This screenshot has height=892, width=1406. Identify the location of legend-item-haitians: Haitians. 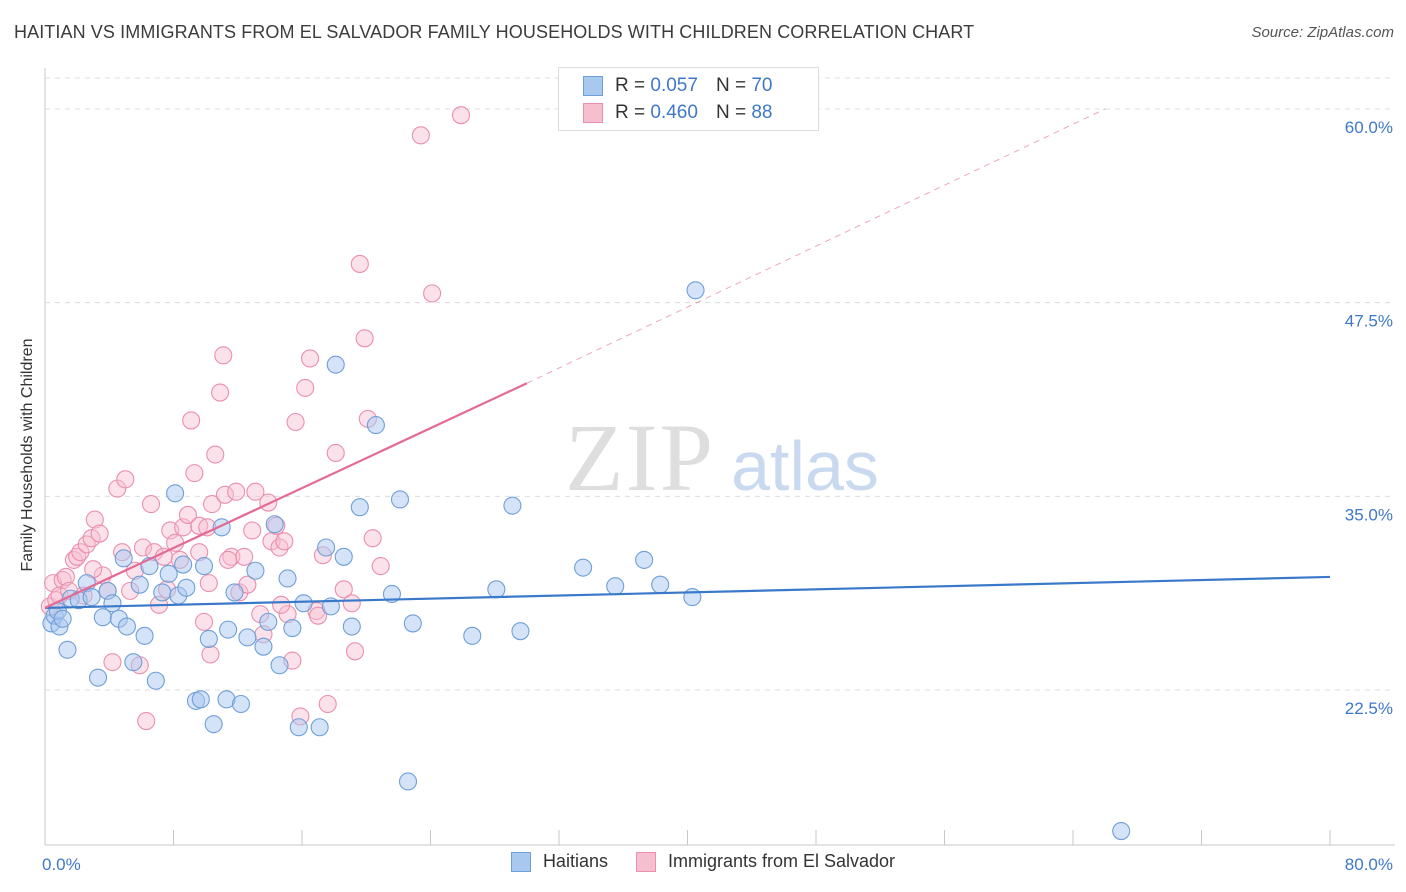
(559, 861).